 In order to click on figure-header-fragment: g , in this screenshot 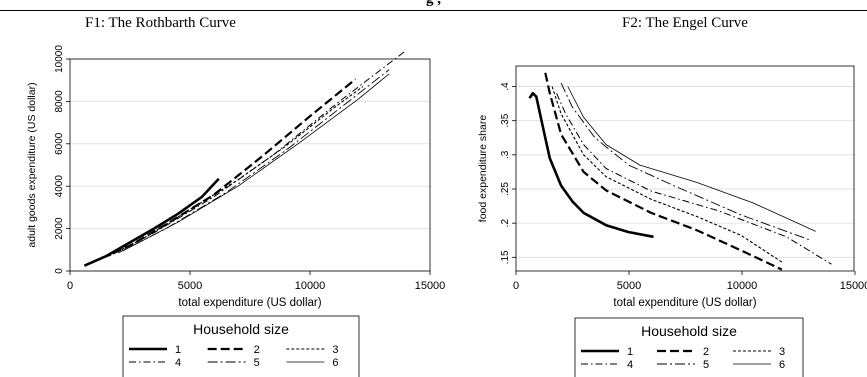, I will do `click(433, 4)`.